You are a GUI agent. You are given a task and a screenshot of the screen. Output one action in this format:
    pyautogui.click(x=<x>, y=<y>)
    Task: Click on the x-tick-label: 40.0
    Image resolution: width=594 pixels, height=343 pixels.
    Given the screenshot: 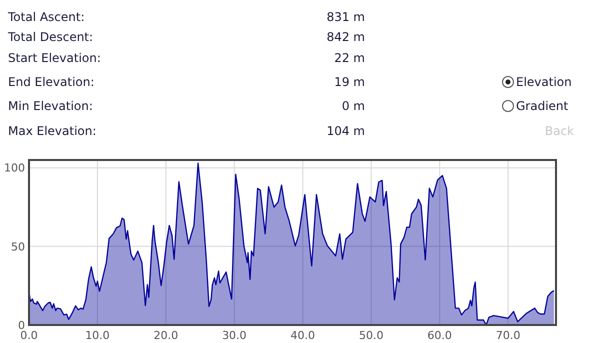 What is the action you would take?
    pyautogui.click(x=303, y=335)
    